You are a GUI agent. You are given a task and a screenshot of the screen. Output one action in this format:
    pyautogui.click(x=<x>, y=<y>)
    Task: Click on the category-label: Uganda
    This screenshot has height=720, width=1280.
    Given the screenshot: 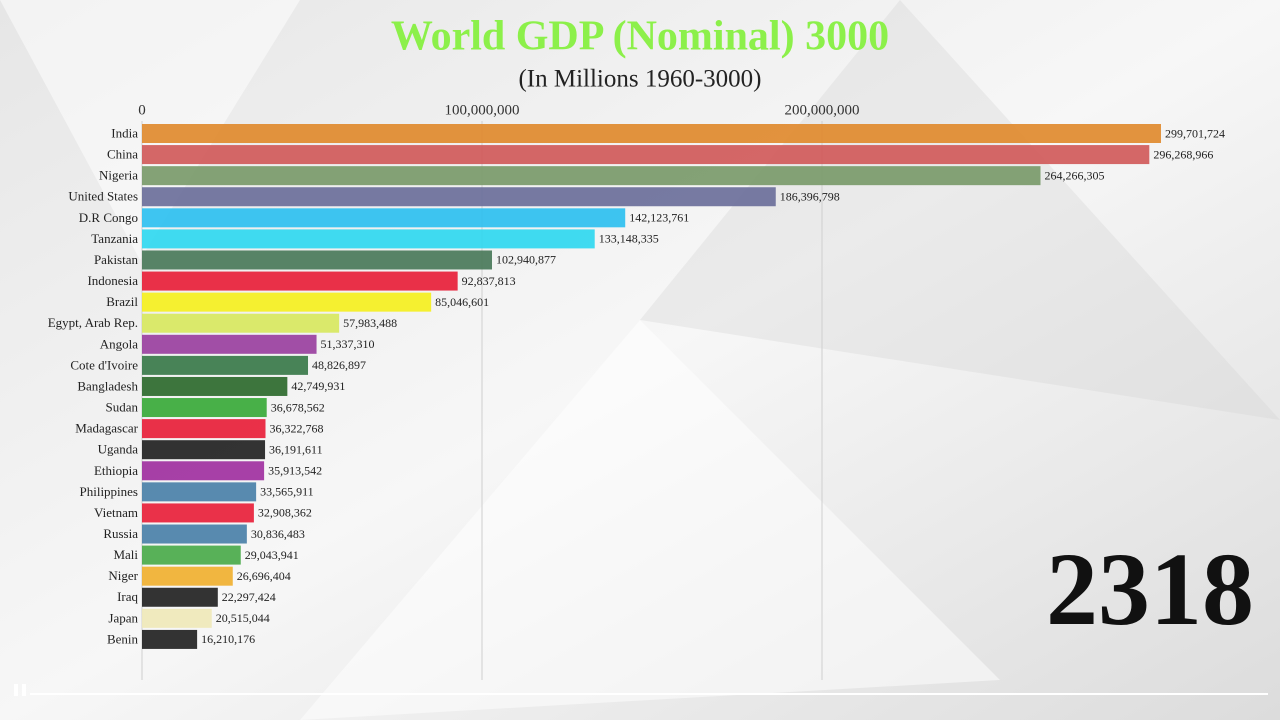 What is the action you would take?
    pyautogui.click(x=118, y=449)
    